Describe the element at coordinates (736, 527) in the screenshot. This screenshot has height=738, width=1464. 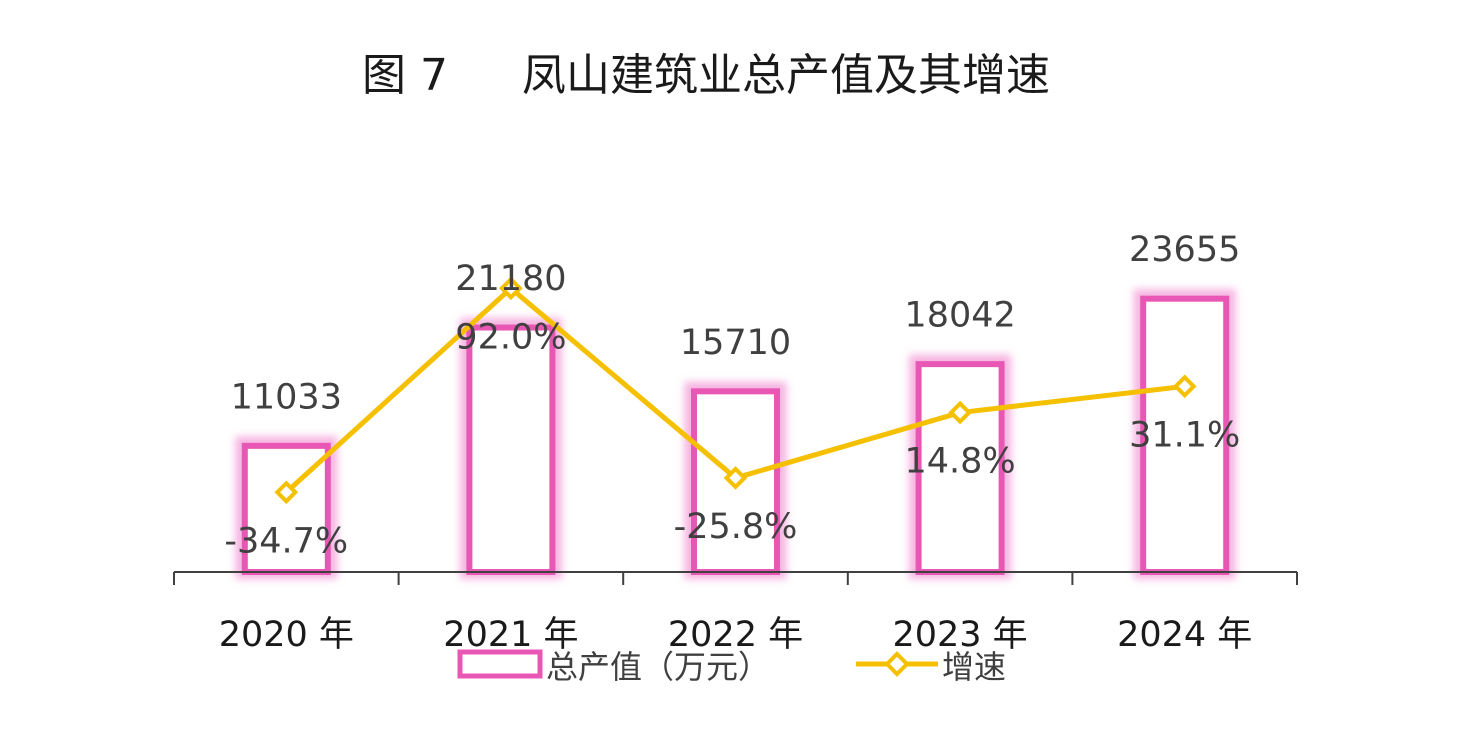
I see `growth-value-label: -25.8%` at that location.